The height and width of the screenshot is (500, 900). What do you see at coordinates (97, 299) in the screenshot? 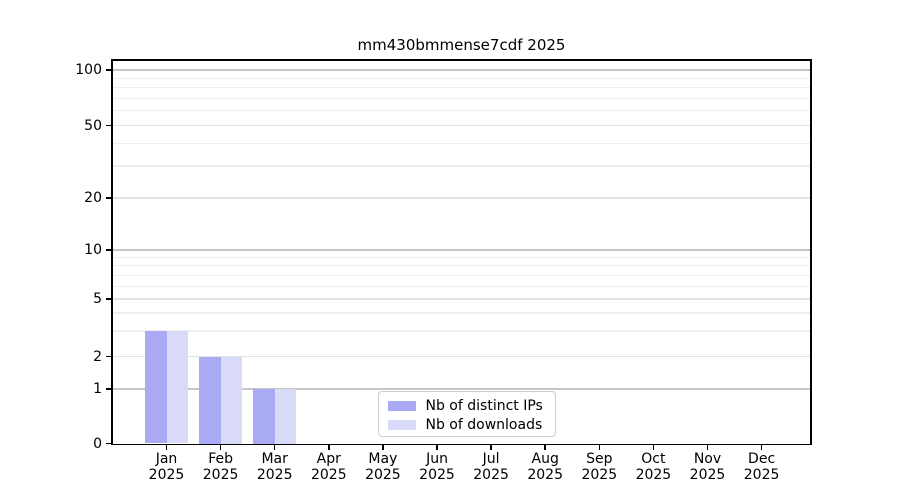
I see `y-tick-label: 5` at bounding box center [97, 299].